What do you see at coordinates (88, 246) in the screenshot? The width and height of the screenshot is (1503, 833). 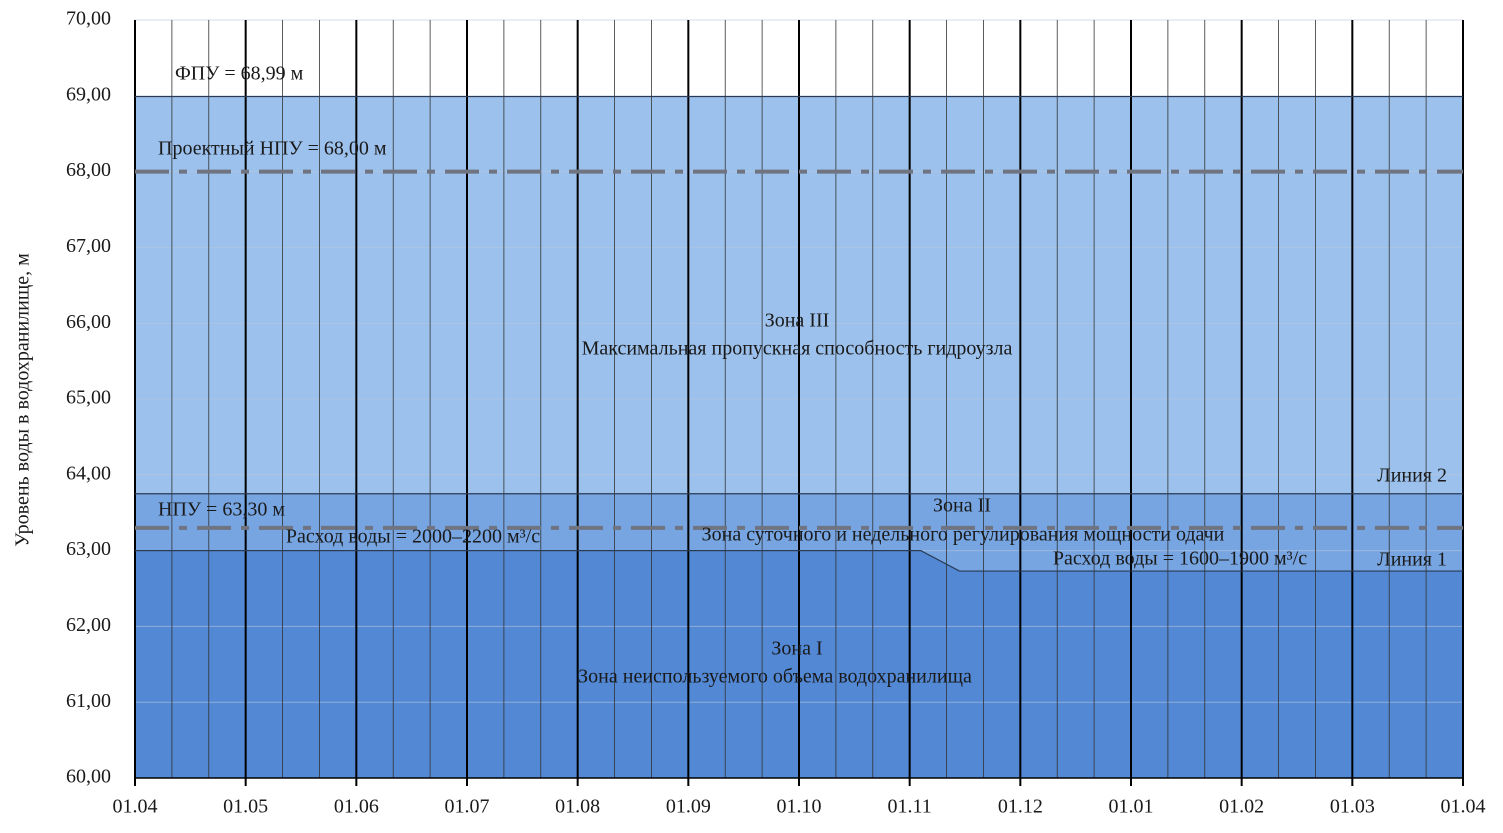 I see `y-tick-label: 67,00` at bounding box center [88, 246].